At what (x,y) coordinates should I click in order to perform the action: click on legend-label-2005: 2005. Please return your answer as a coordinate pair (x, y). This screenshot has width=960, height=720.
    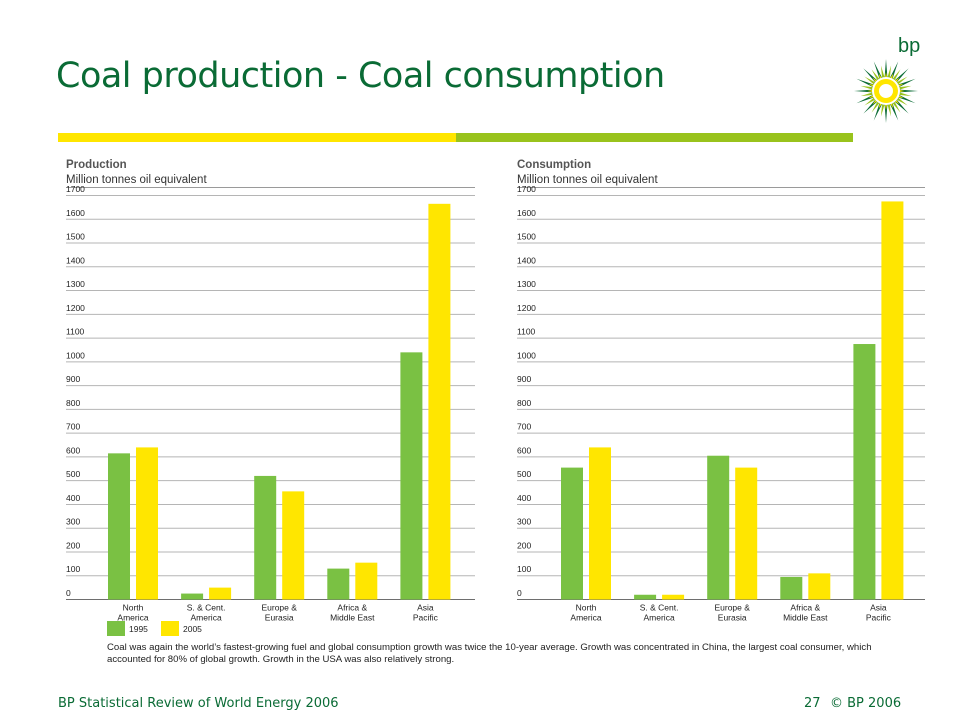
    Looking at the image, I should click on (192, 629).